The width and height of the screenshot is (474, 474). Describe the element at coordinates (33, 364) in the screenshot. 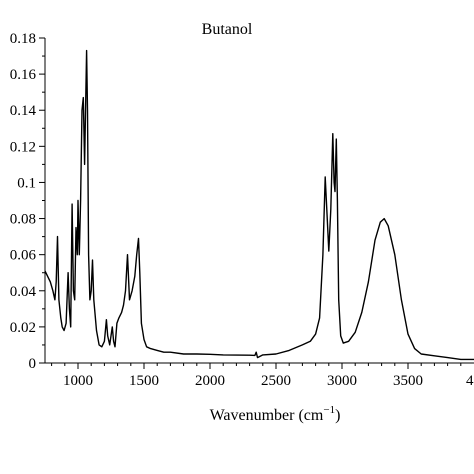

I see `y-tick-label: 0` at that location.